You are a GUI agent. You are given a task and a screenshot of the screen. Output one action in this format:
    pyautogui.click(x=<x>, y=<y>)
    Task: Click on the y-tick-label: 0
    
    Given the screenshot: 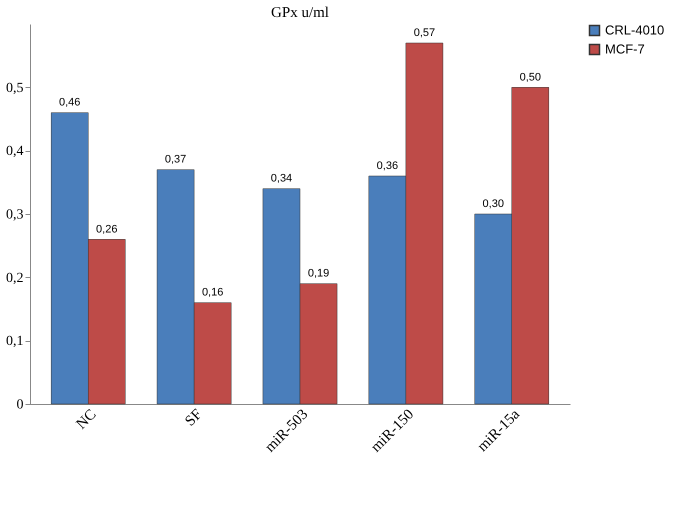 What is the action you would take?
    pyautogui.click(x=20, y=405)
    